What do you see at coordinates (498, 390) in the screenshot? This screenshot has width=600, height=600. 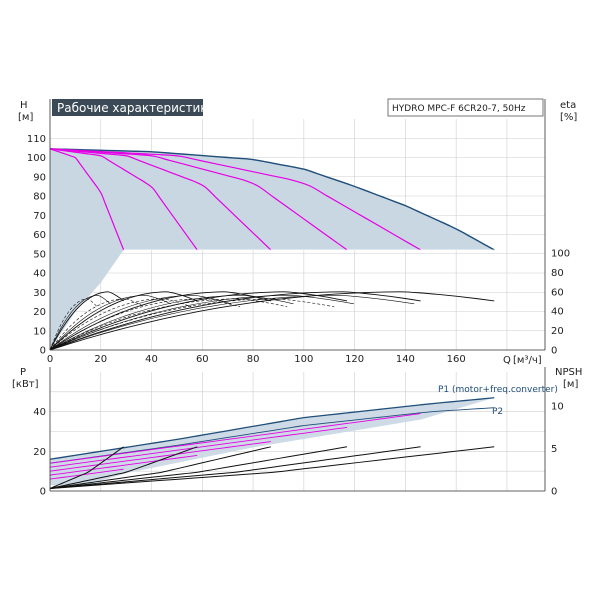 I see `legend-p1: P1 (motor+freq.converter)` at bounding box center [498, 390].